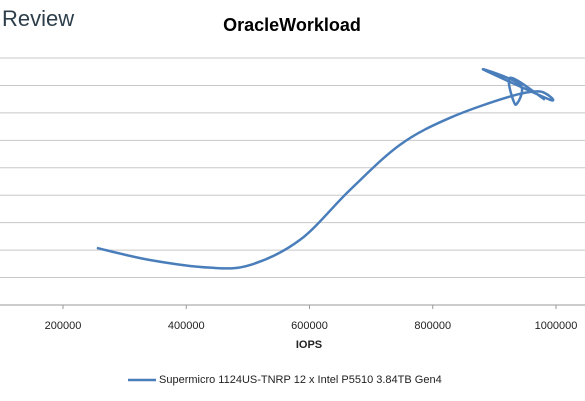 Image resolution: width=585 pixels, height=401 pixels. What do you see at coordinates (63, 326) in the screenshot?
I see `x-tick-label: 200000` at bounding box center [63, 326].